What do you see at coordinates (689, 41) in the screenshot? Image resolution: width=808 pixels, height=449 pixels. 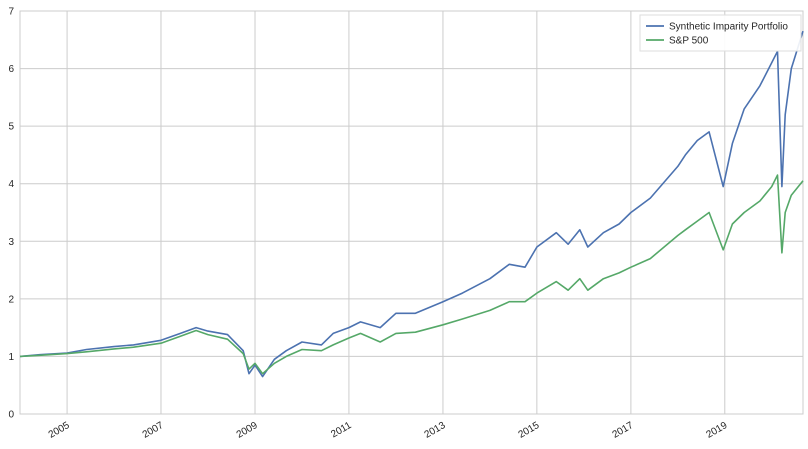 I see `legend-label: S&P 500` at bounding box center [689, 41].